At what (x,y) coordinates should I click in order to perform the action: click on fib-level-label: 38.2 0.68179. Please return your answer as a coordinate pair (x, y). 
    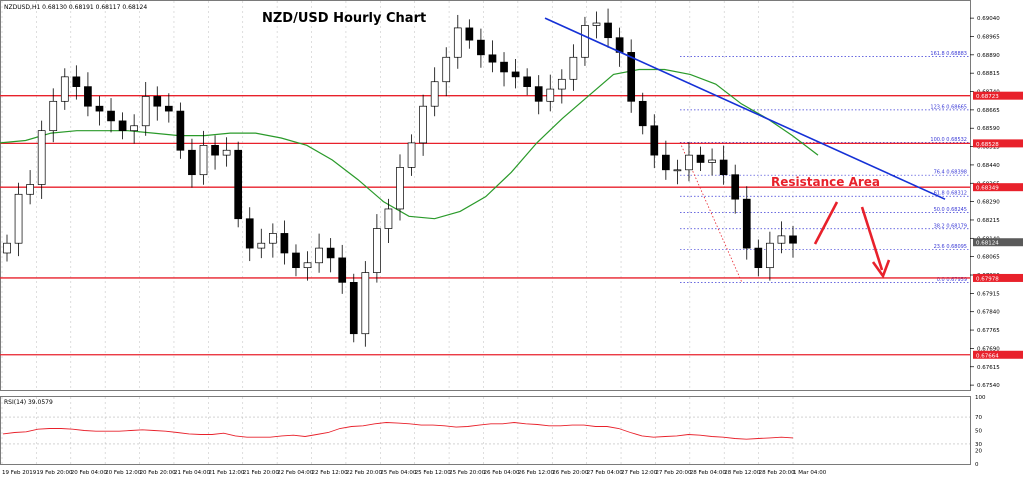
    Looking at the image, I should click on (950, 226).